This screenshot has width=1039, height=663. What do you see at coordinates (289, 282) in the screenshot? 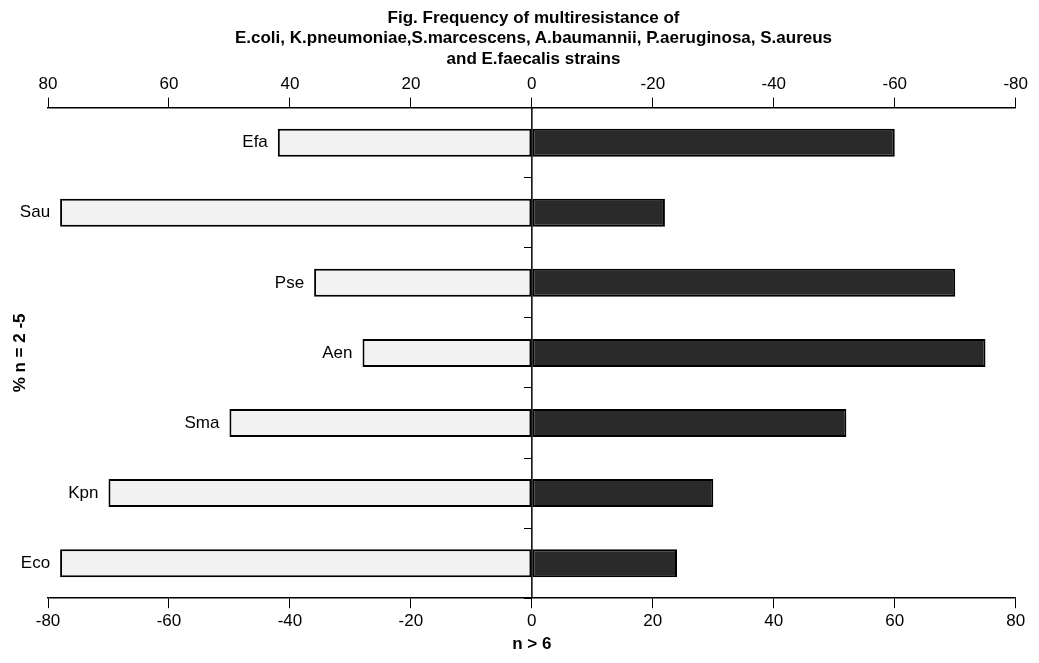
I see `y-tick-label: Pse` at bounding box center [289, 282].